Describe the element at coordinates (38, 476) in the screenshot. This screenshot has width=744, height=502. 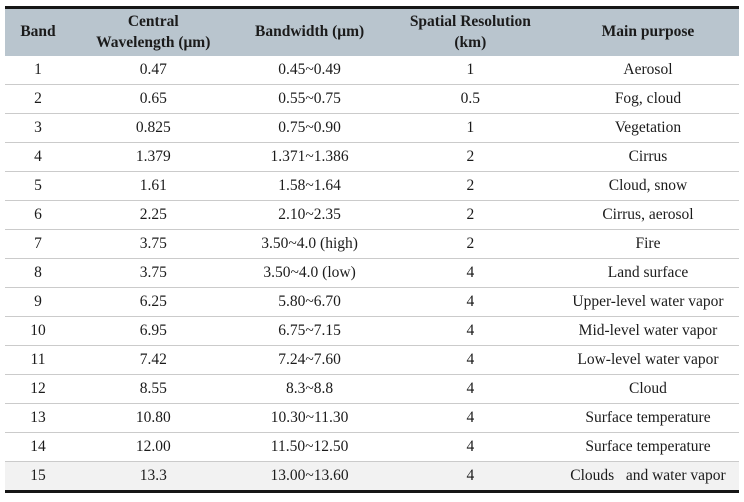
I see `cell-band: 15` at that location.